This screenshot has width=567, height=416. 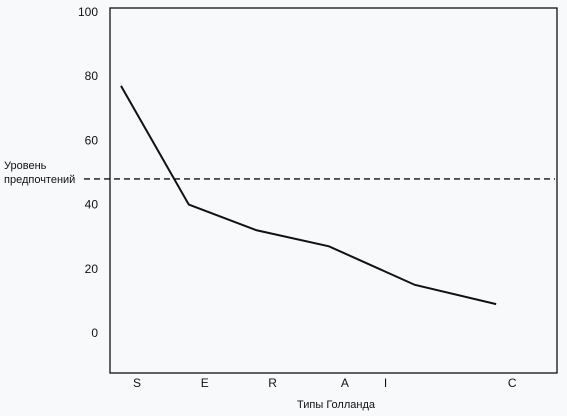 I want to click on y-axis-label-line-2: предпочтений, so click(x=39, y=180).